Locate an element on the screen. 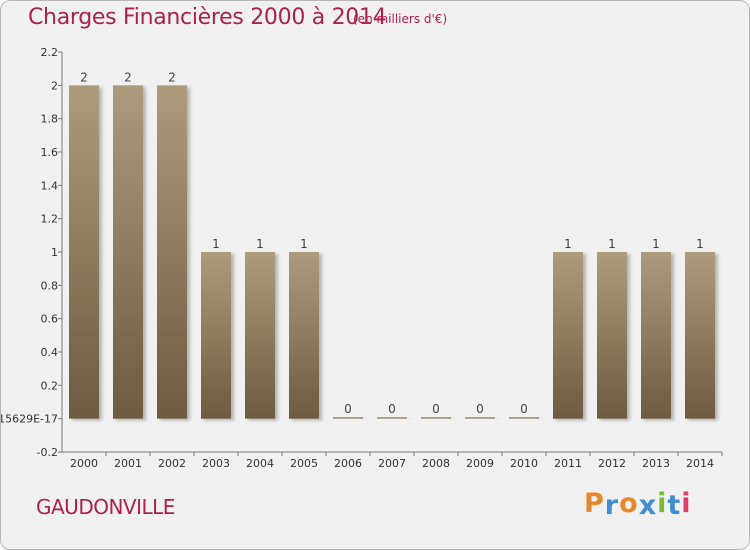 The image size is (750, 550). commune-name: GAUDONVILLE is located at coordinates (105, 507).